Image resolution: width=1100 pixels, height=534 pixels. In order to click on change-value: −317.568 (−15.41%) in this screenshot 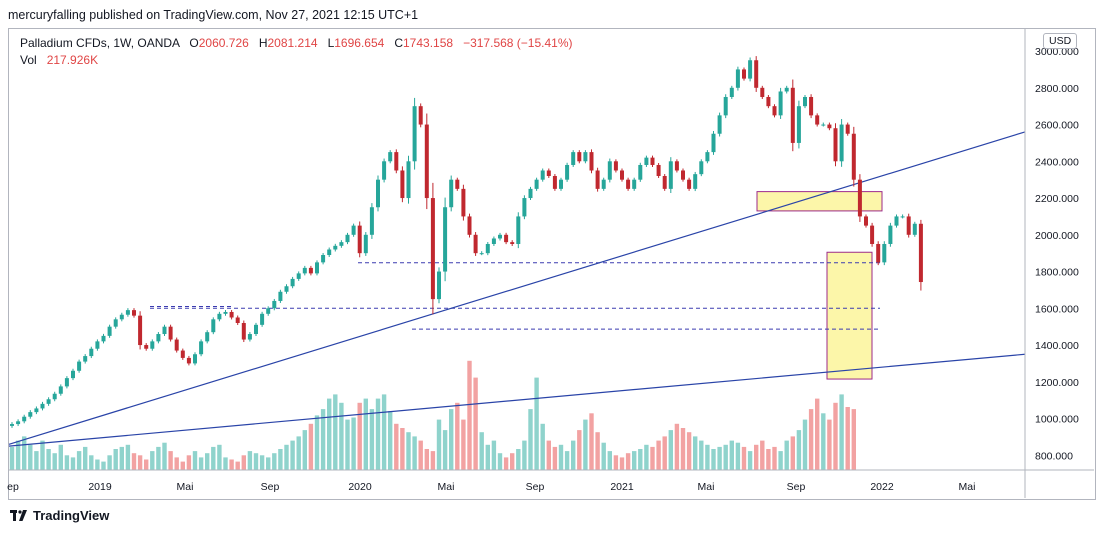, I will do `click(518, 43)`.